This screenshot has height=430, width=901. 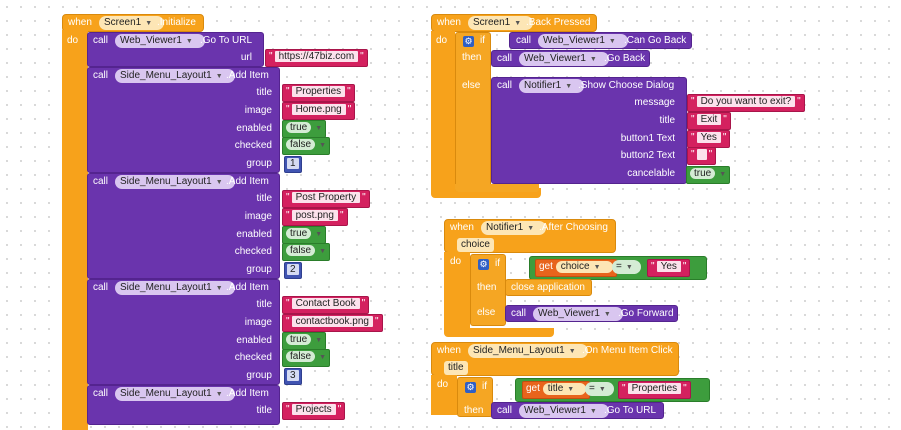 I want to click on number-group: 2, so click(x=293, y=270).